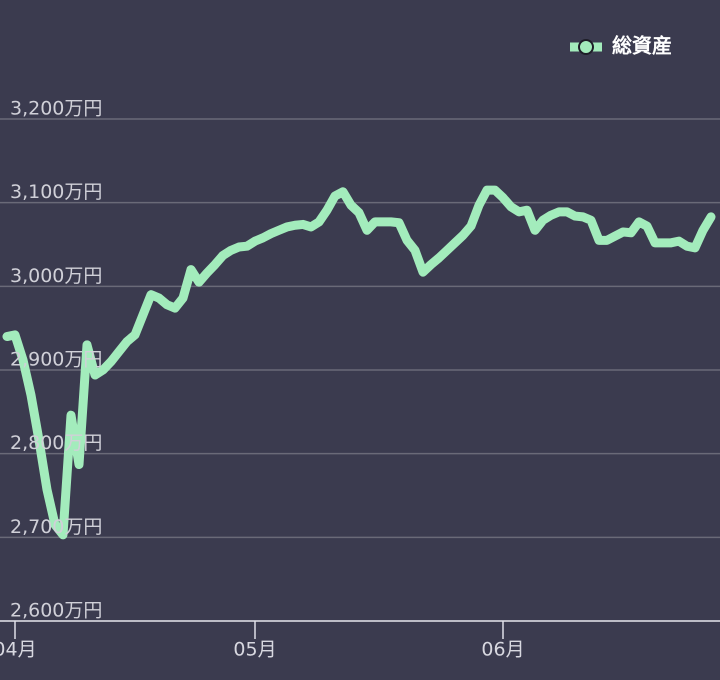 Image resolution: width=720 pixels, height=680 pixels. I want to click on legend-label: 総資産, so click(642, 46).